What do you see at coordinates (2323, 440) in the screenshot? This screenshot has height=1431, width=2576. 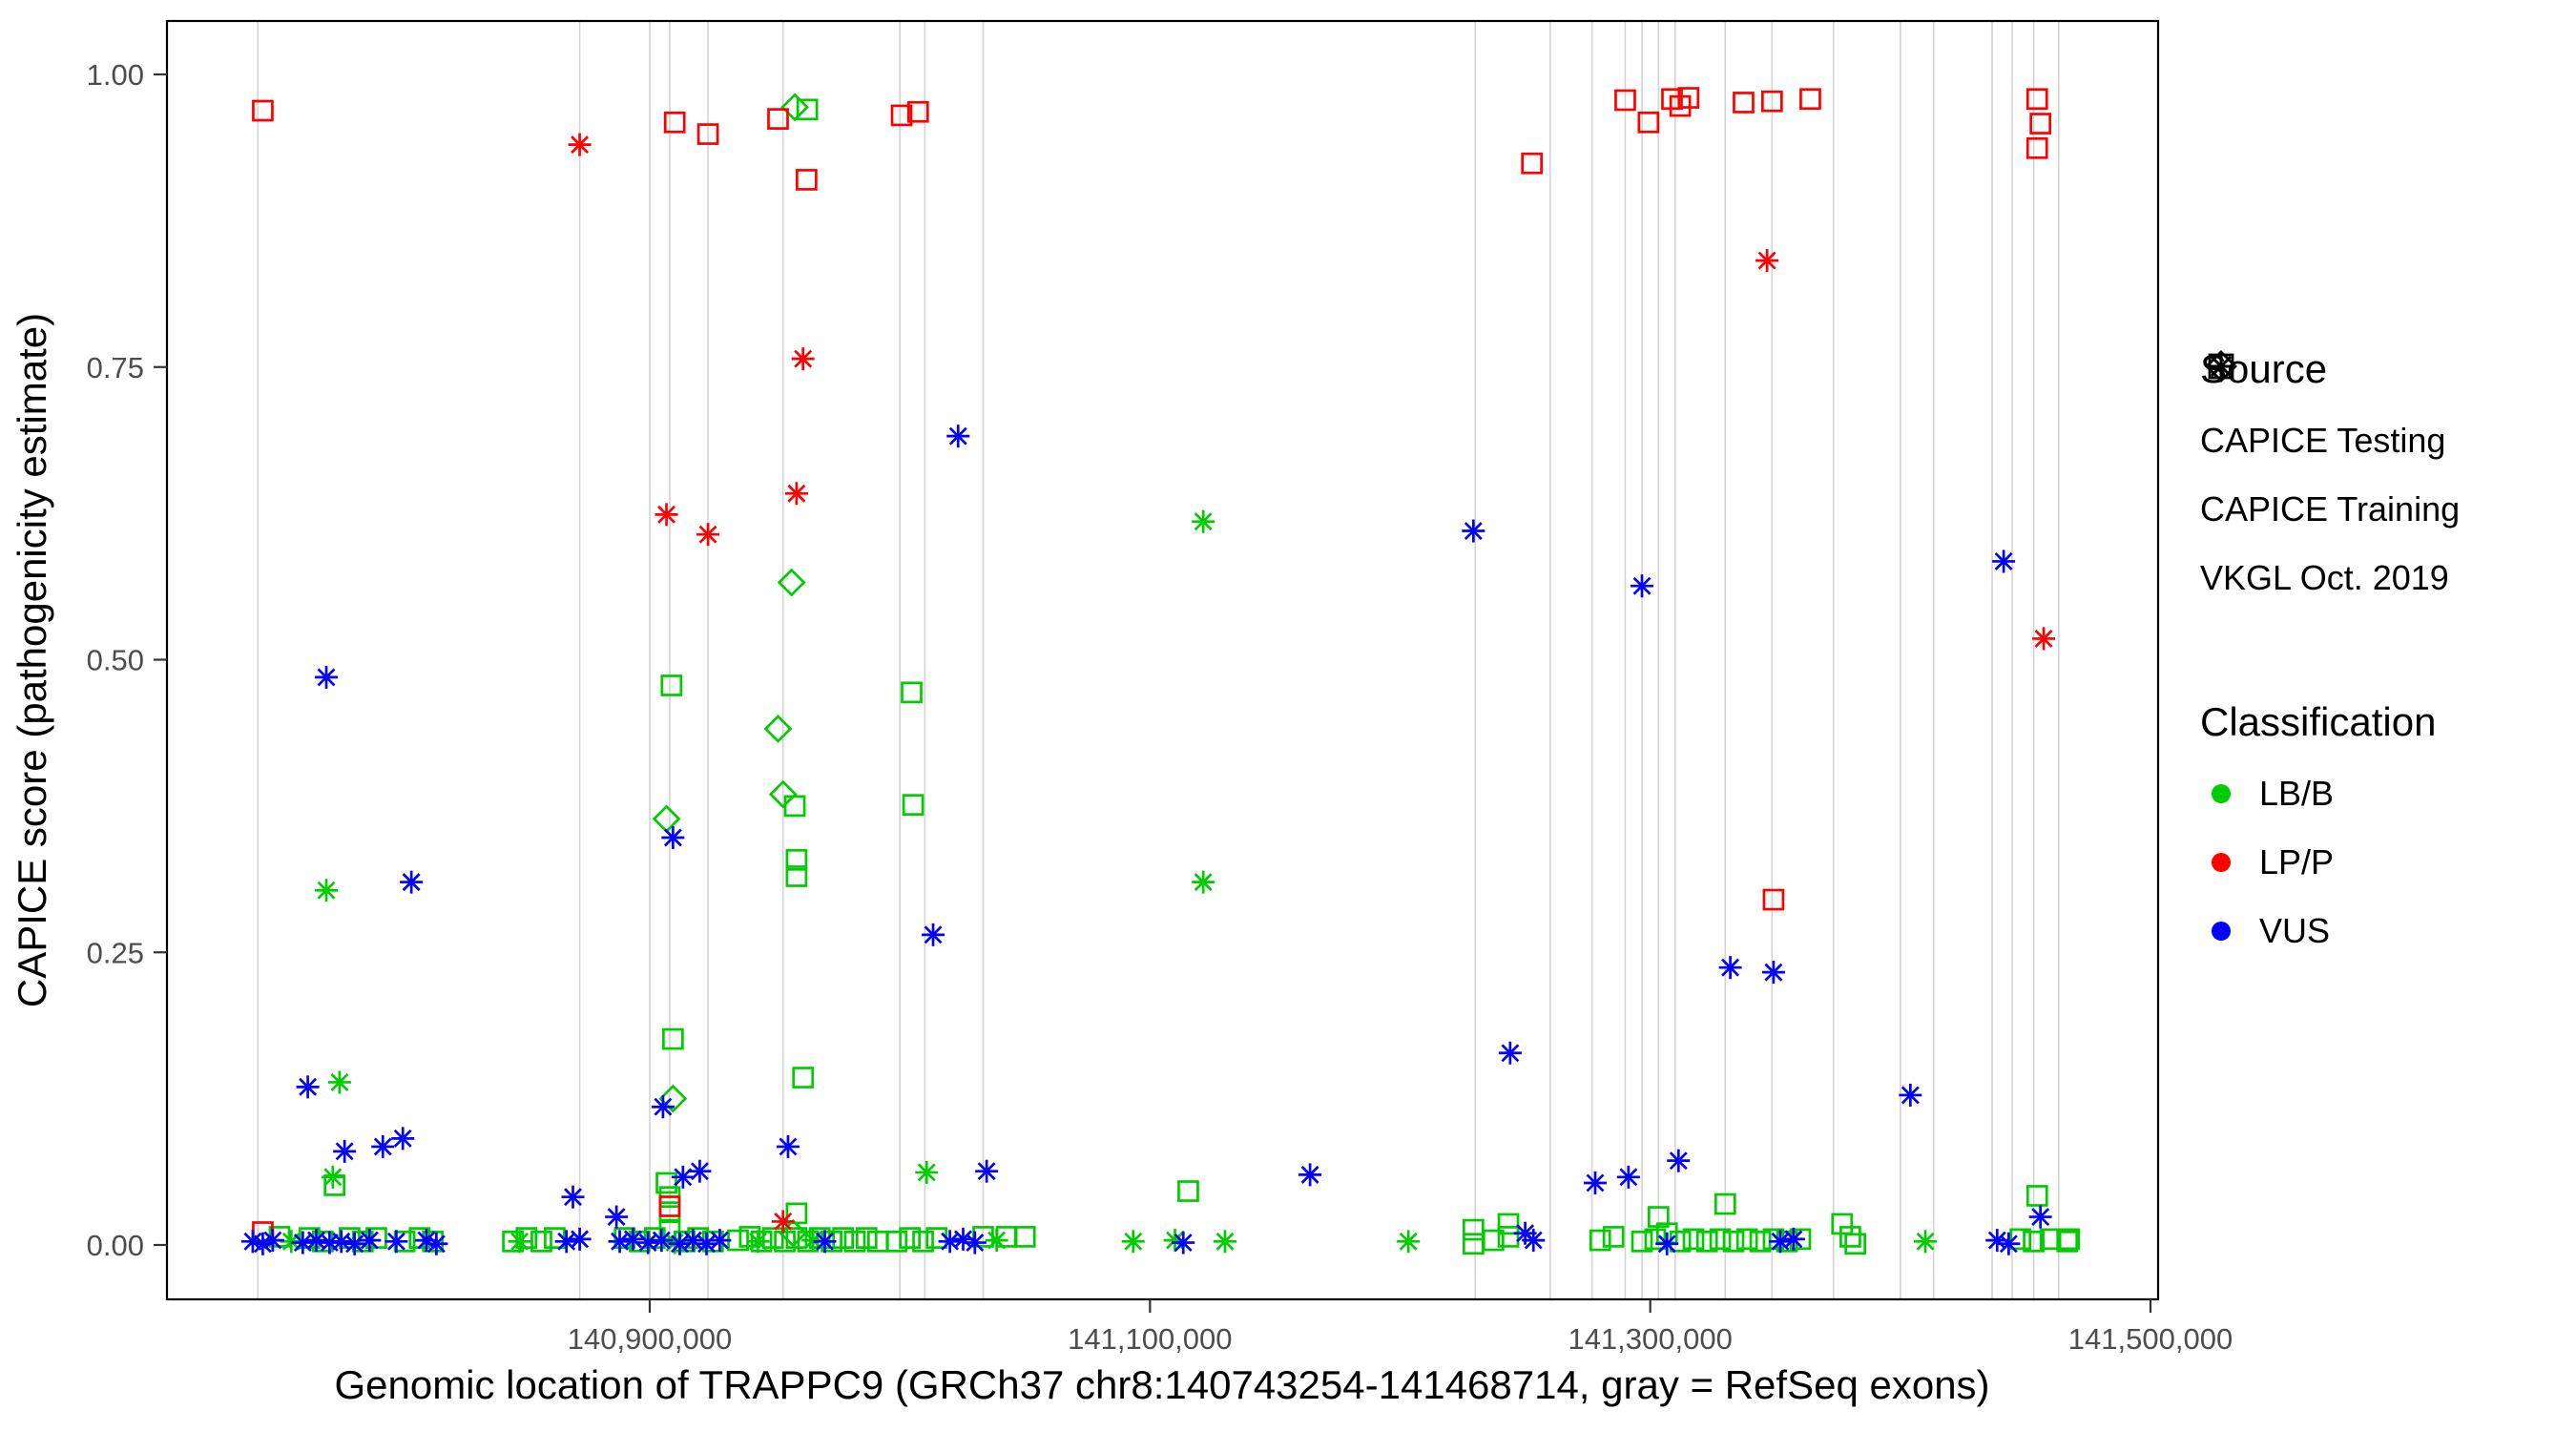 I see `legend-item-label: CAPICE Testing` at bounding box center [2323, 440].